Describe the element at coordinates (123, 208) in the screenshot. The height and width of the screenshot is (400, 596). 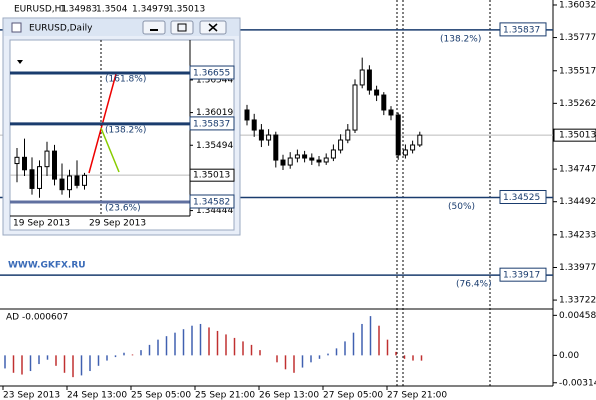
I see `level-label: (23.6%)` at that location.